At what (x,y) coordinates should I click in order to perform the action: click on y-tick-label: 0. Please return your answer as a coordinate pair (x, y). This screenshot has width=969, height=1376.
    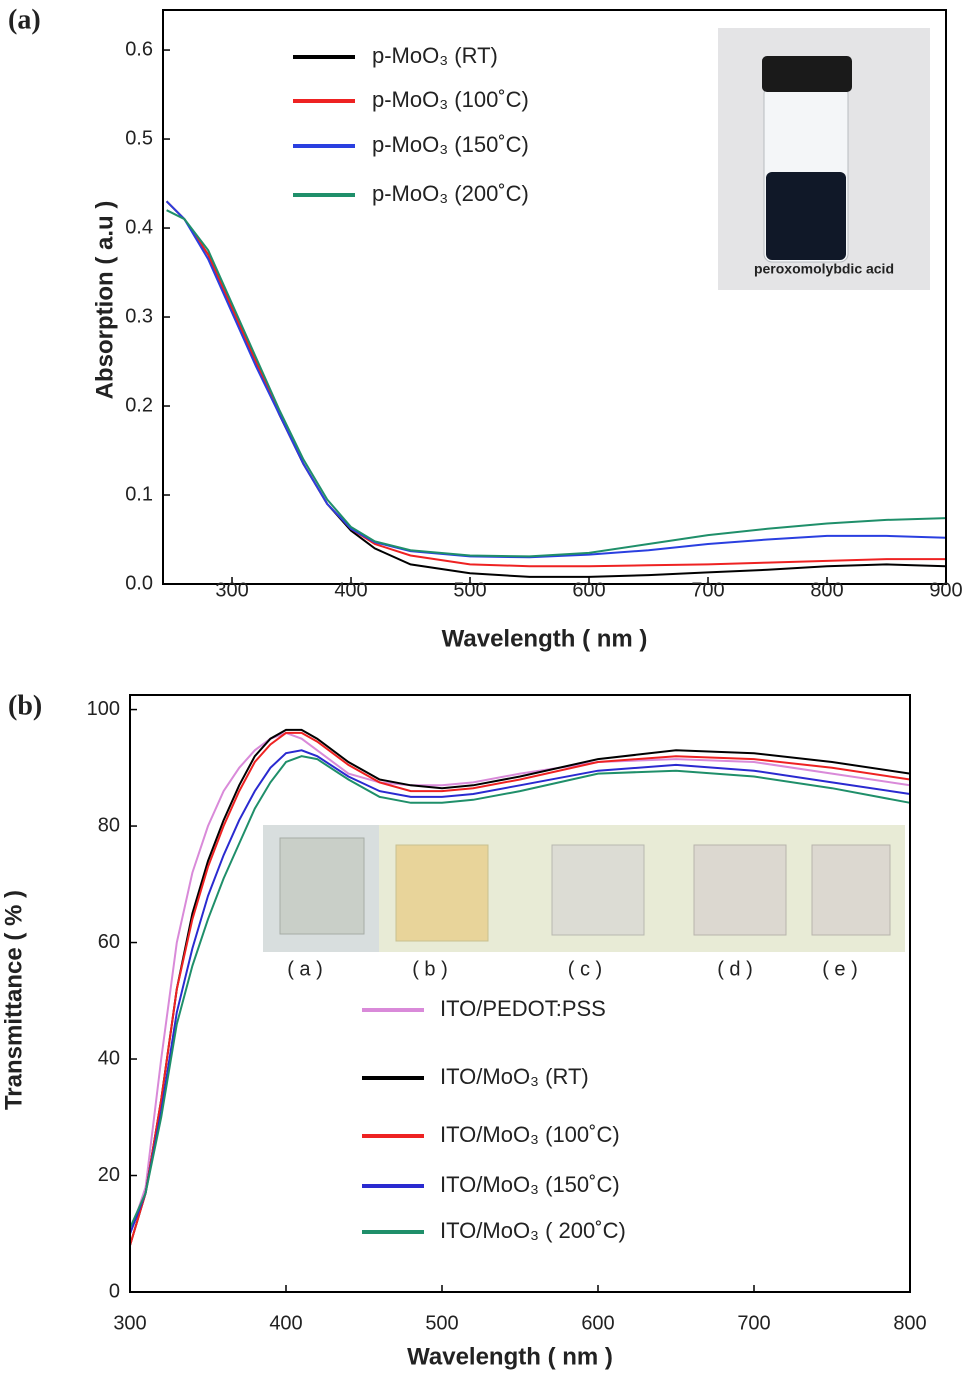
    Looking at the image, I should click on (114, 1291).